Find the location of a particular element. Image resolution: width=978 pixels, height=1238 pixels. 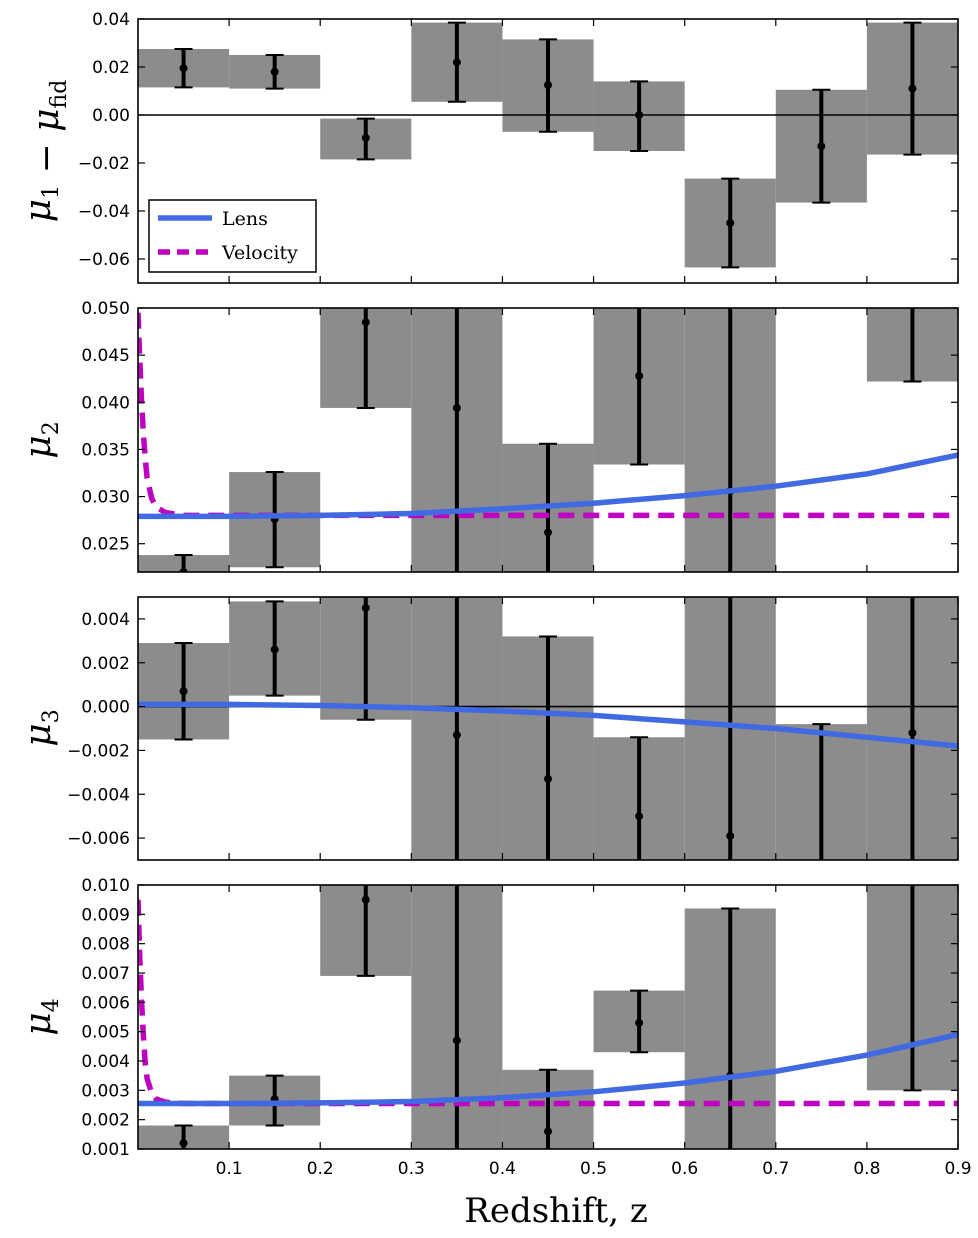

y-axis-label: μ3 is located at coordinates (41, 727).